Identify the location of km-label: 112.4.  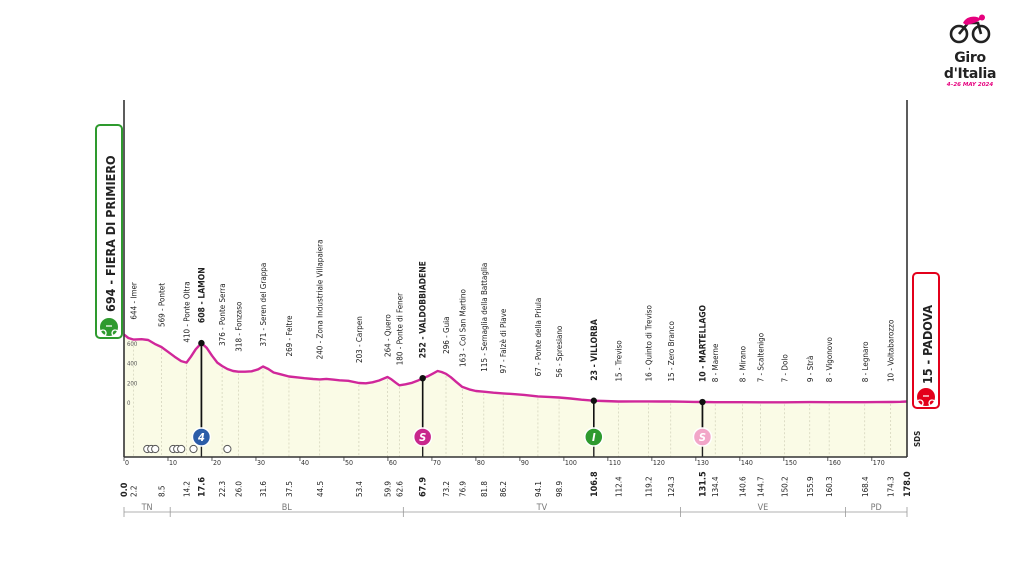
(618, 486).